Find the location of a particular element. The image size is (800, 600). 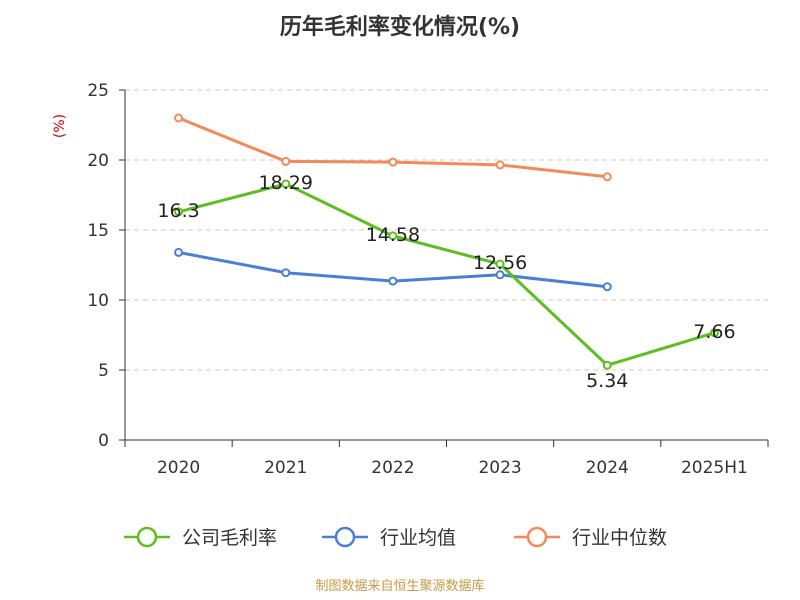

legend-item: 行业中位数 is located at coordinates (590, 537).